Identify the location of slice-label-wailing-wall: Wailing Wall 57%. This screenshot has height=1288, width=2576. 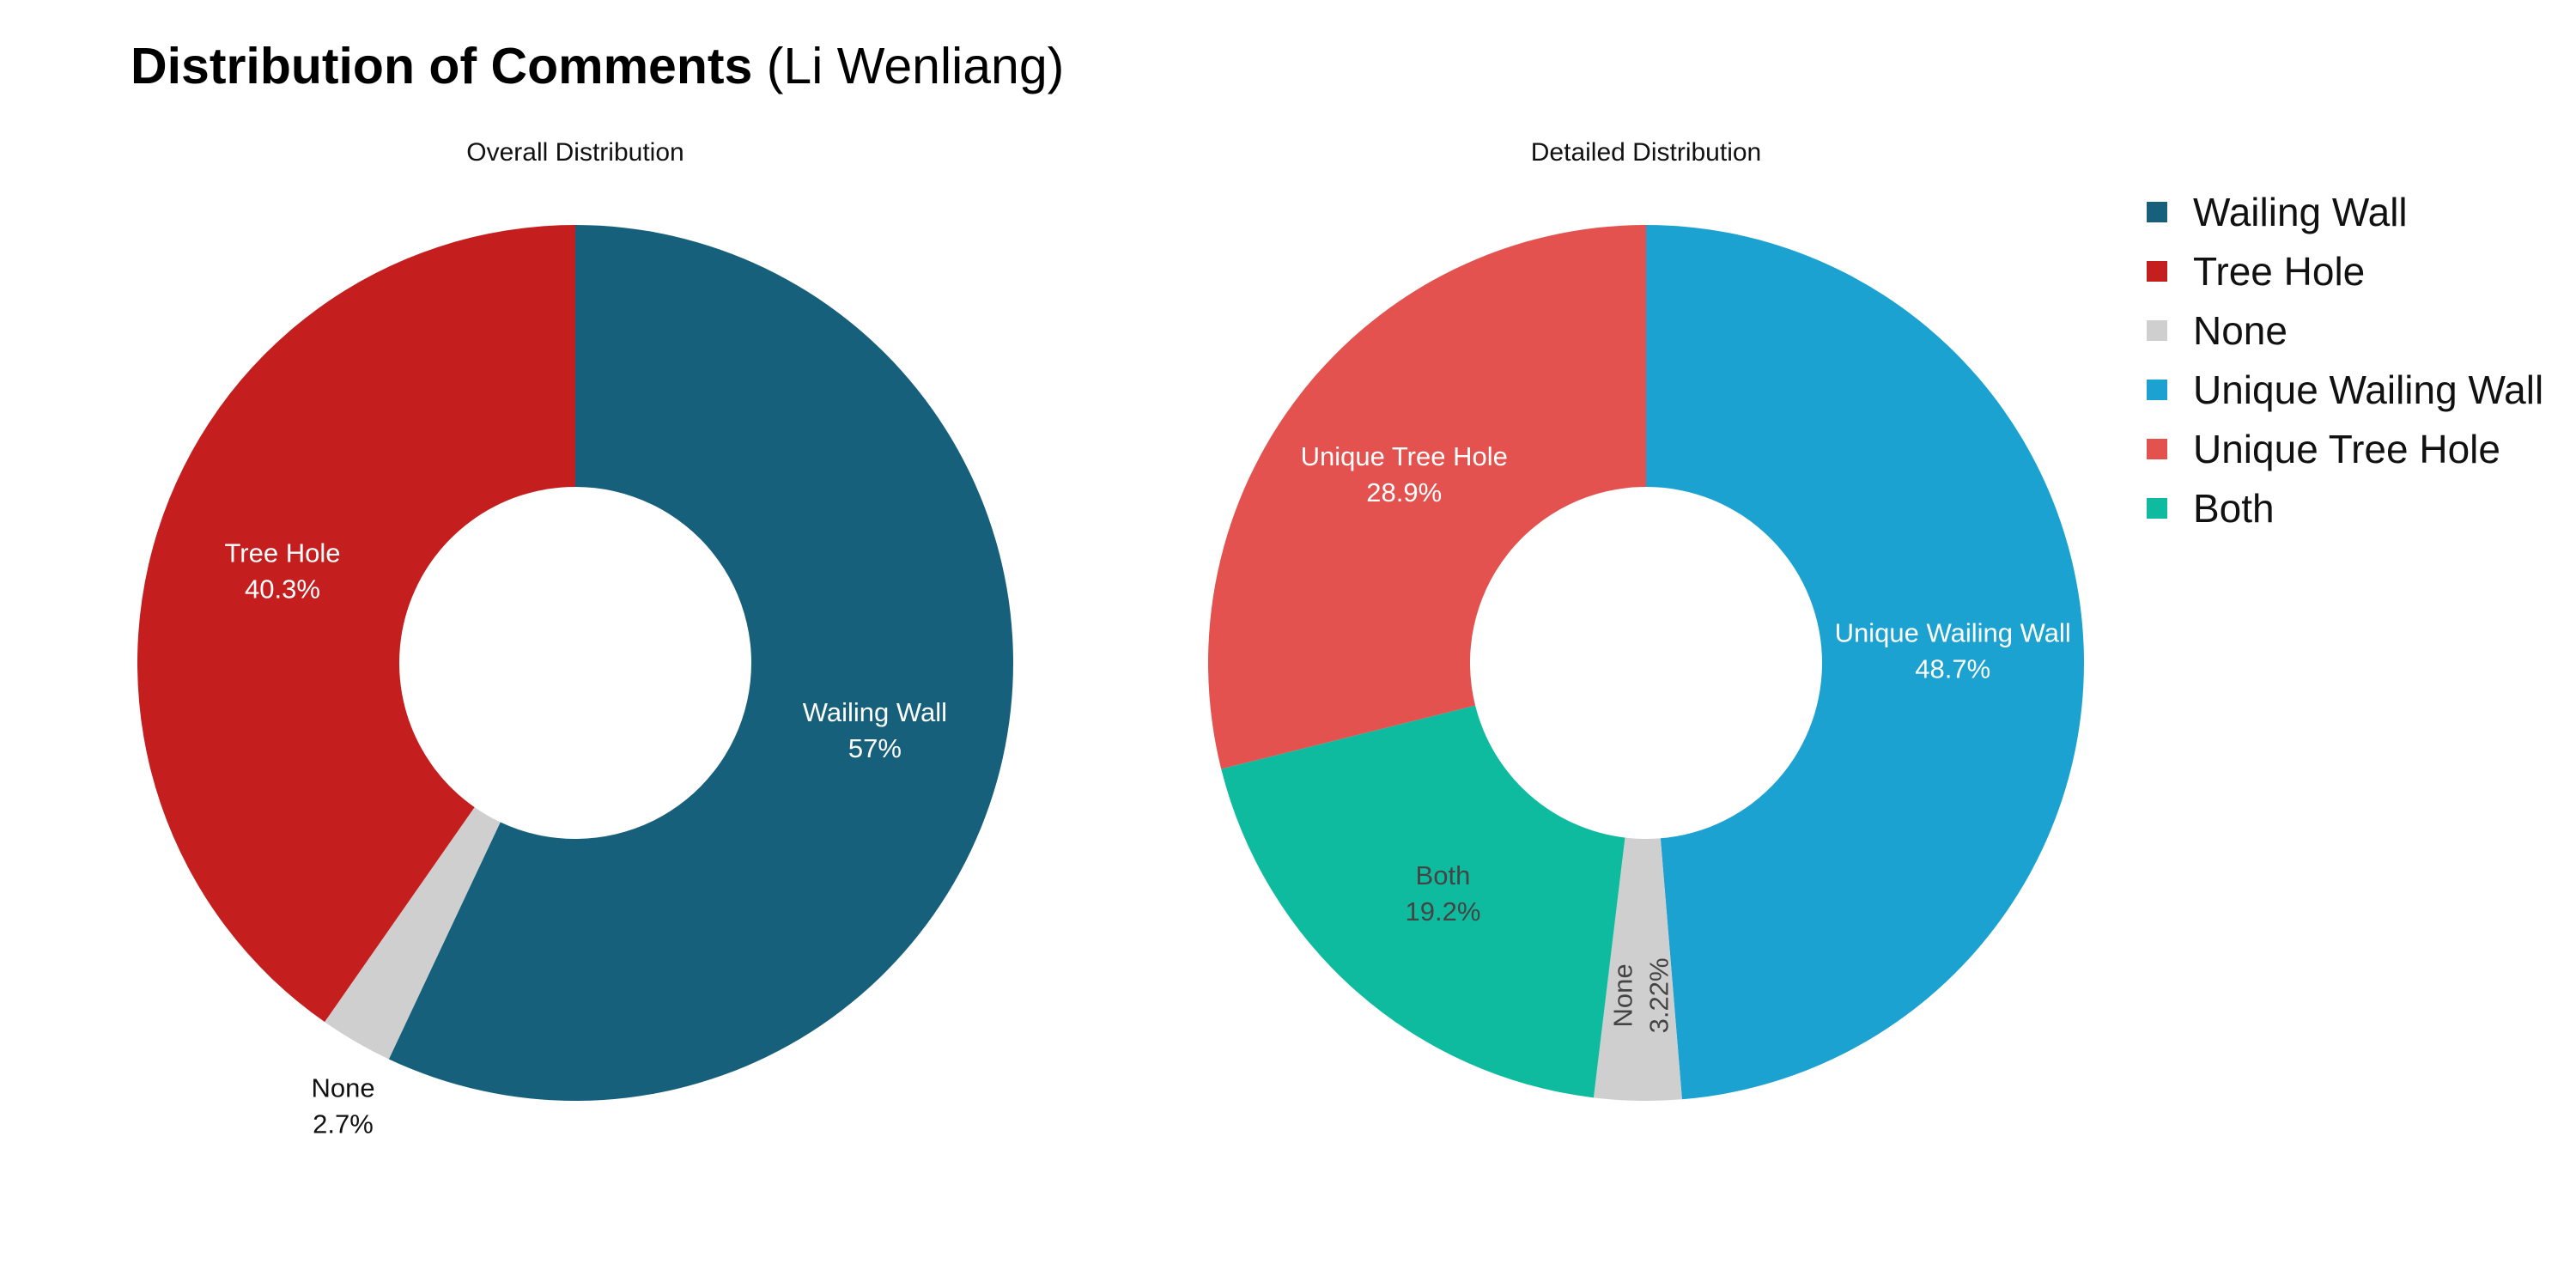
(875, 730).